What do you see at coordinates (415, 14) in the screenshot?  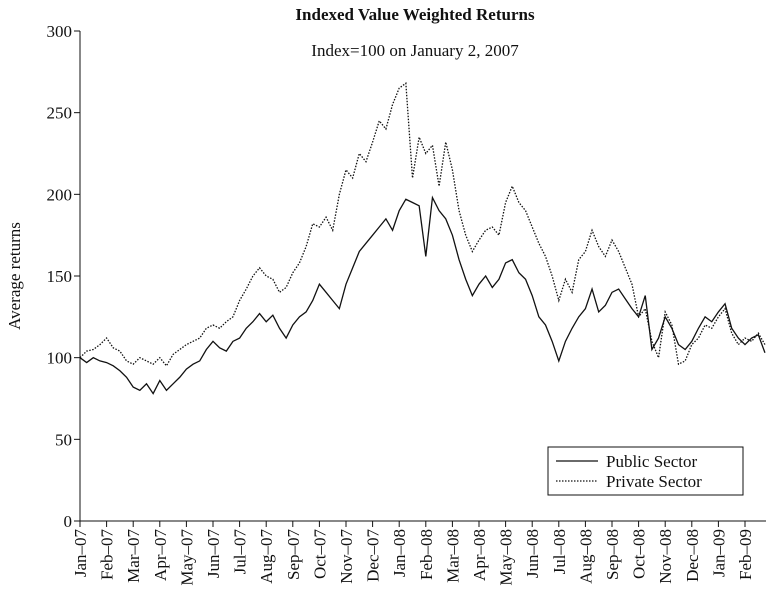 I see `chart-title: Indexed Value Weighted Returns` at bounding box center [415, 14].